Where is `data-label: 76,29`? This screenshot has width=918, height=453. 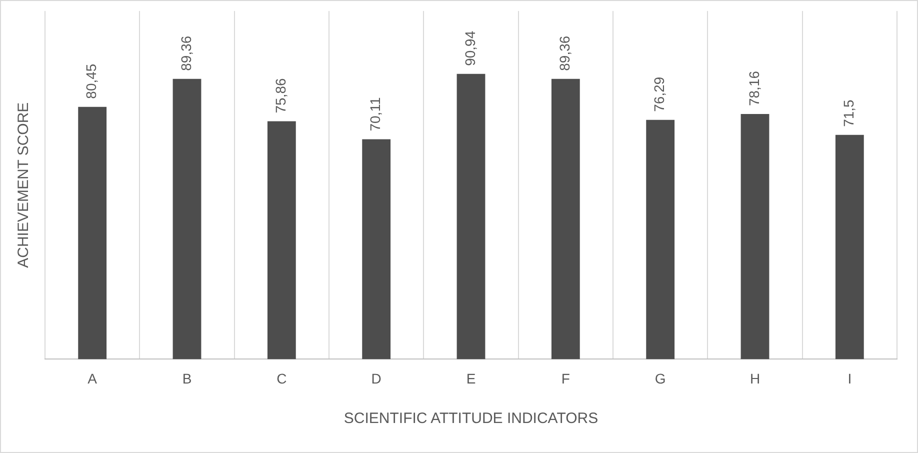
data-label: 76,29 is located at coordinates (659, 94).